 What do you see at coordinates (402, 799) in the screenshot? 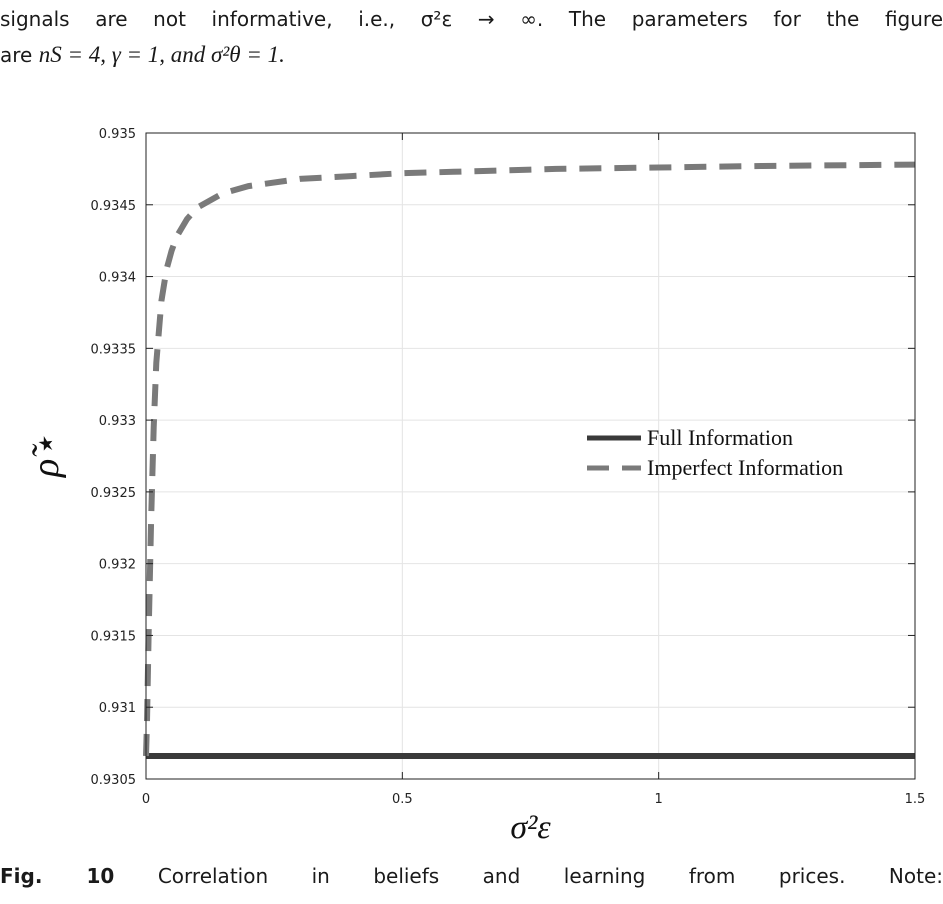
I see `x-tick-label: 0.5` at bounding box center [402, 799].